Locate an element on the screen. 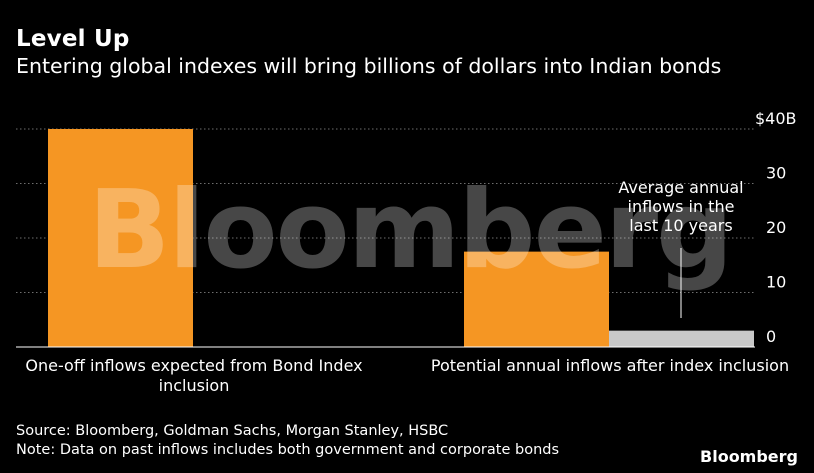  y-tick-label: 0 is located at coordinates (771, 336).